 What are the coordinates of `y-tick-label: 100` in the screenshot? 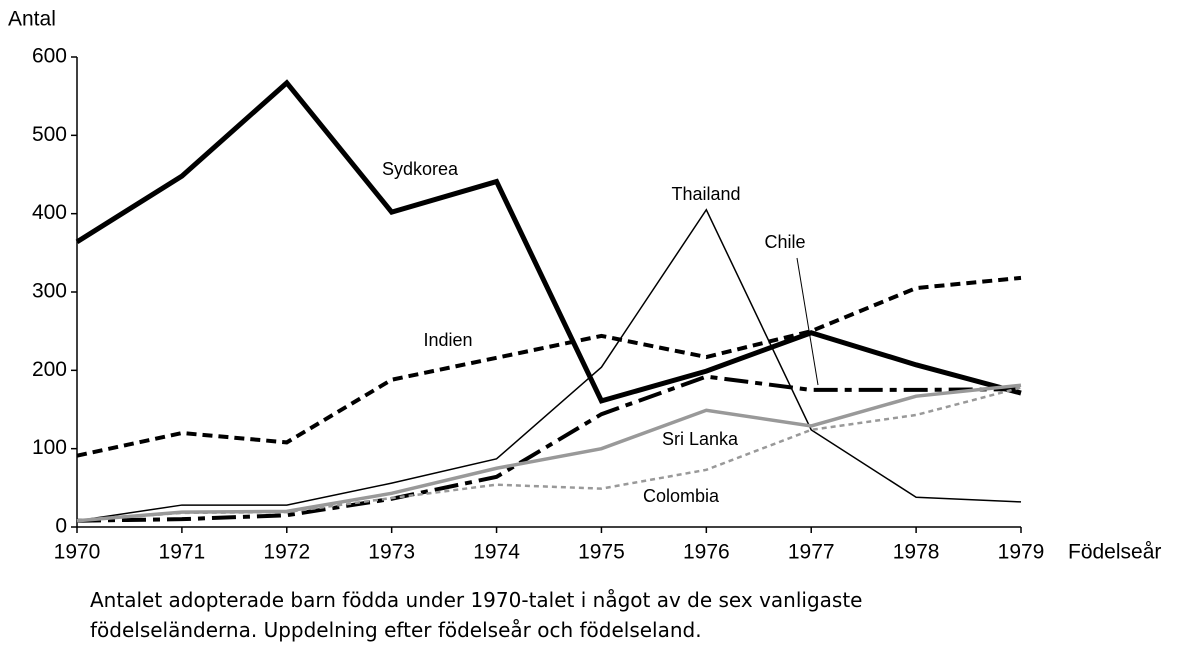 It's located at (49, 447).